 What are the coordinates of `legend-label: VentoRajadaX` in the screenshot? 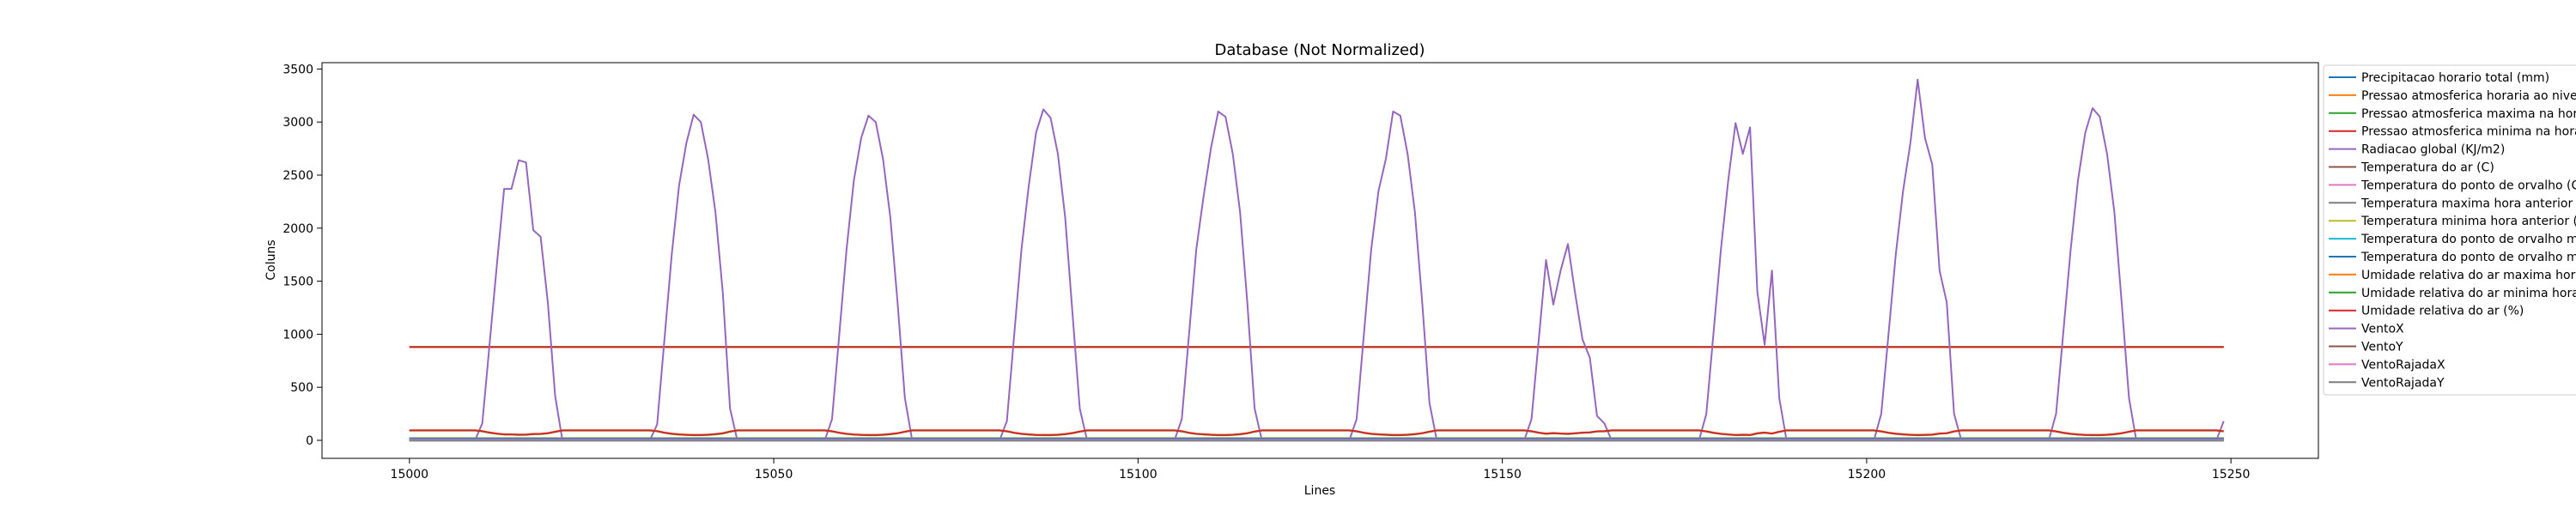 It's located at (2403, 365).